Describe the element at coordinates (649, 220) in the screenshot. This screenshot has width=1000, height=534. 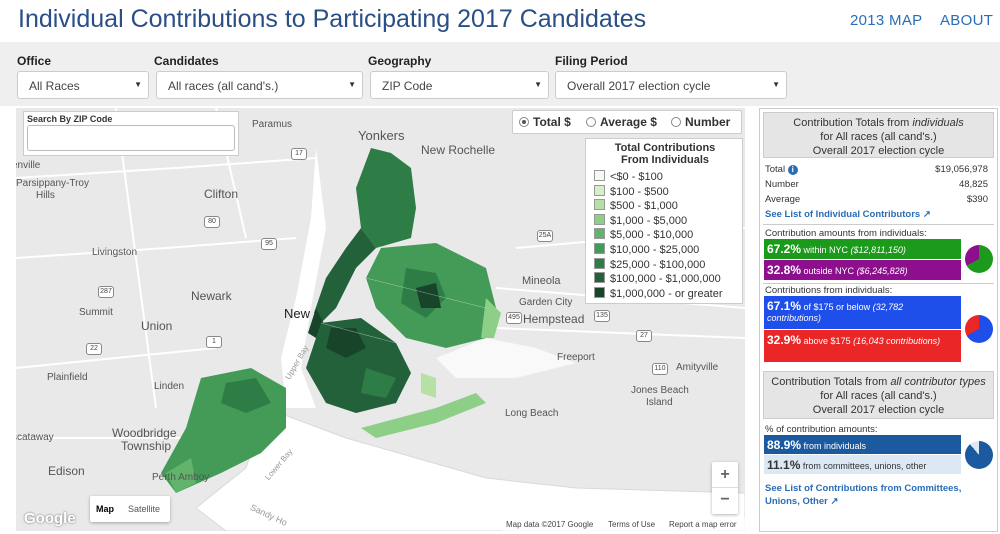
I see `legend-label: $1,000 - $5,000` at that location.